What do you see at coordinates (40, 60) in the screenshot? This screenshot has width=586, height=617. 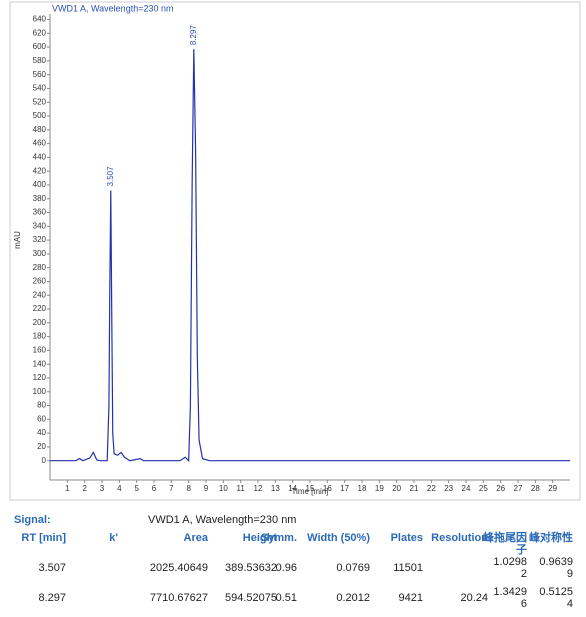 I see `y-tick-label: 580` at bounding box center [40, 60].